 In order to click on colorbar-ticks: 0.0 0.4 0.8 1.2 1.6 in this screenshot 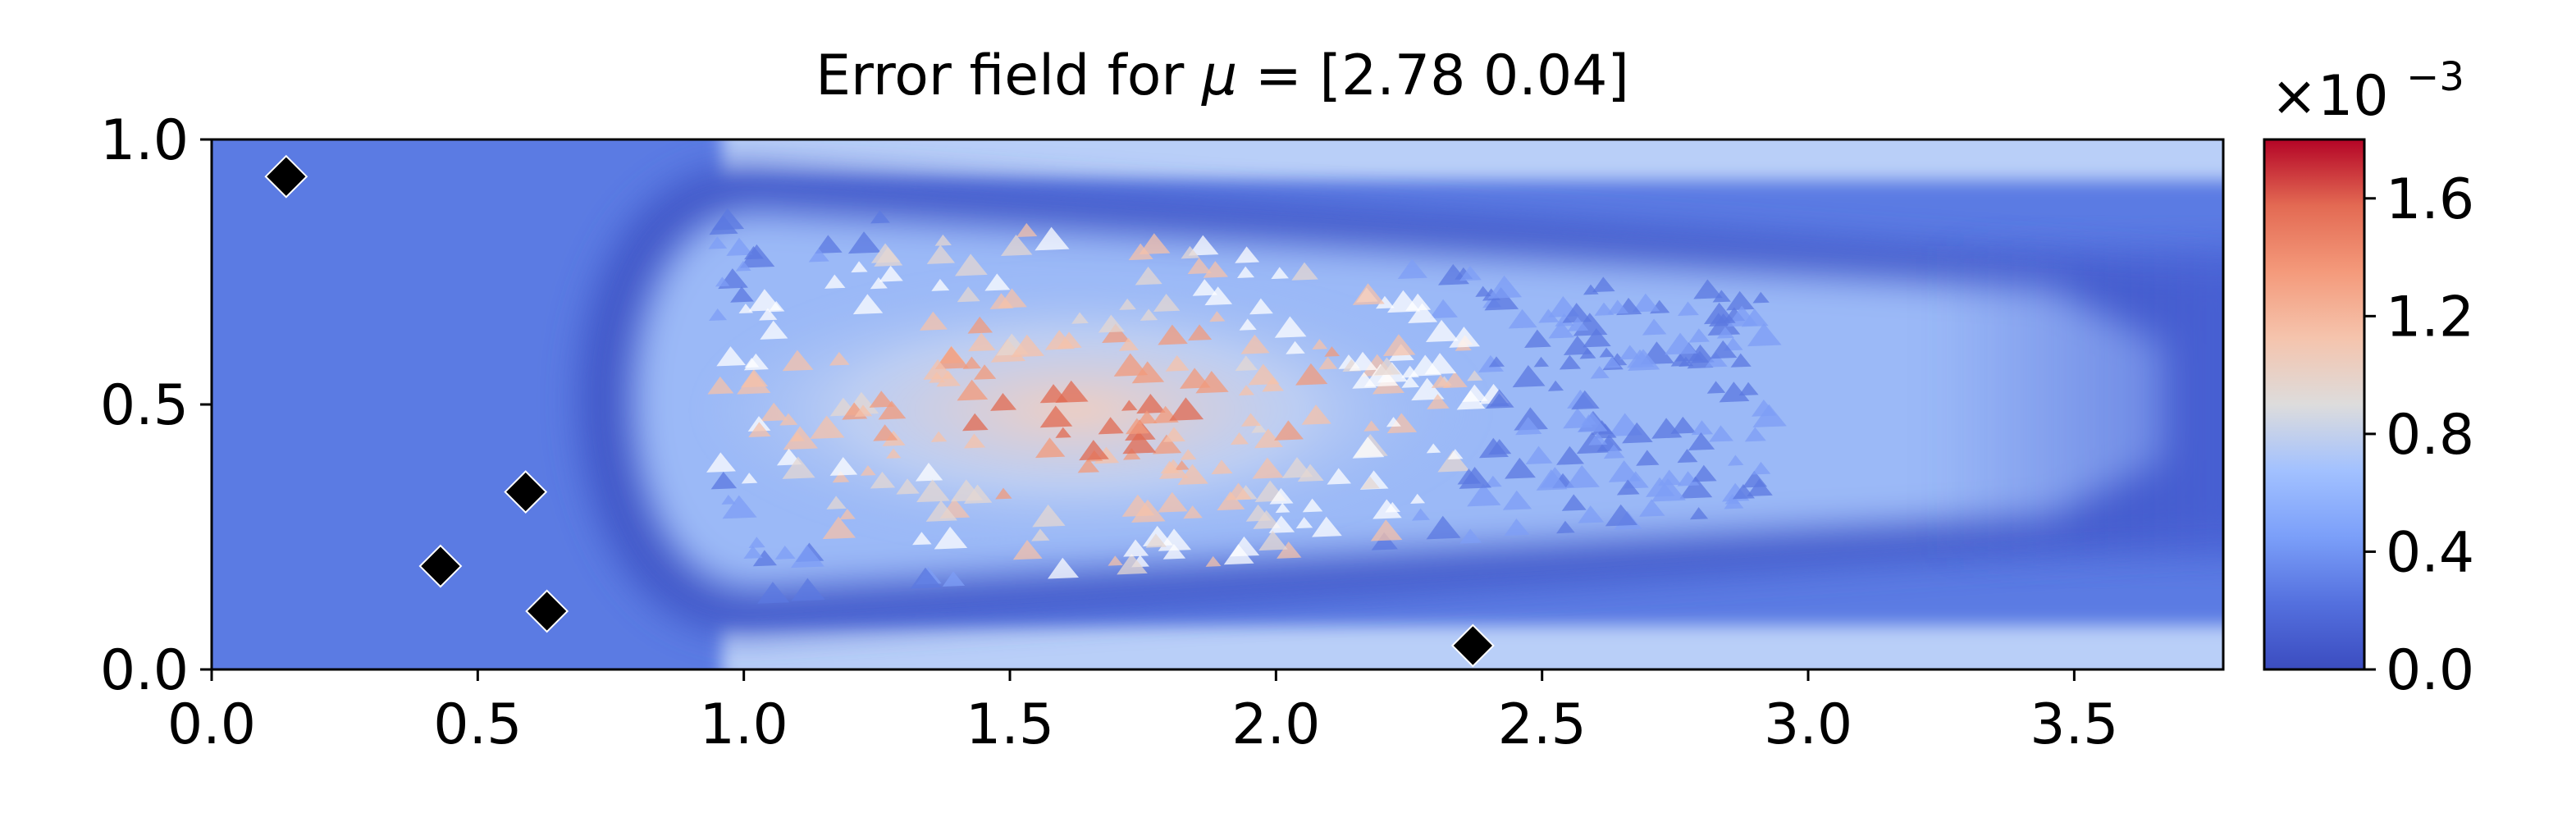, I will do `click(2419, 435)`.